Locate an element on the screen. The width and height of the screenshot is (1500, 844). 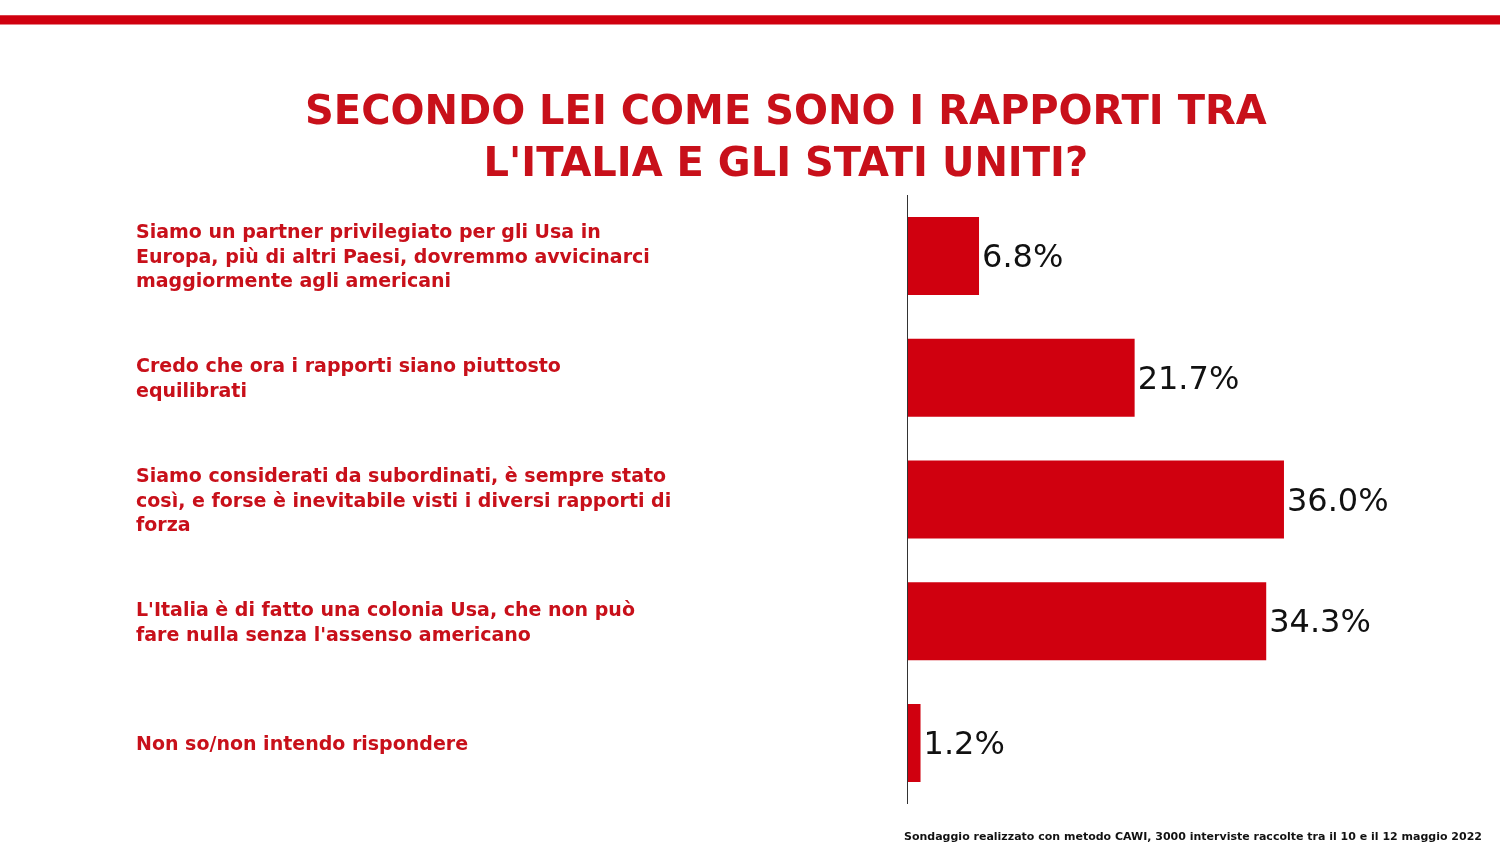
text: Sondaggio realizzato con metodo CAWI, 3000 interviste raccolte tra il 10 e il 12 maggio 2022 is located at coordinates (1193, 836).